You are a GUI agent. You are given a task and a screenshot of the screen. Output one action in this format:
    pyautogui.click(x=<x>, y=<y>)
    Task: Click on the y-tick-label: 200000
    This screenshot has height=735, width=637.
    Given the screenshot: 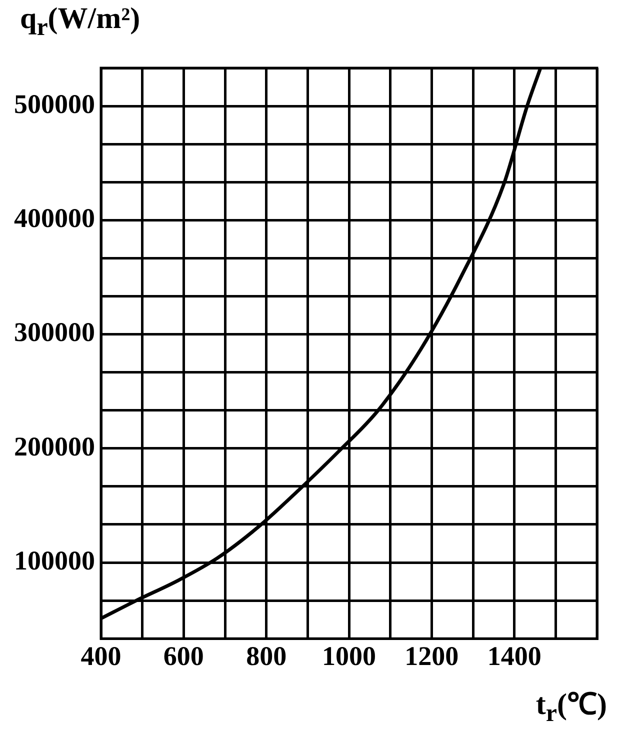 What is the action you would take?
    pyautogui.click(x=54, y=446)
    